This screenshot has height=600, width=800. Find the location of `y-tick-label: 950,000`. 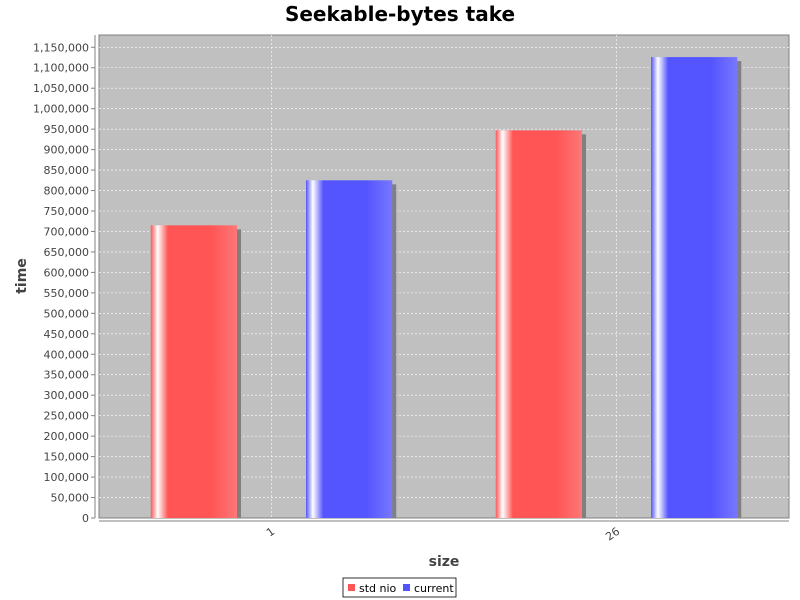

y-tick-label: 950,000 is located at coordinates (67, 129).